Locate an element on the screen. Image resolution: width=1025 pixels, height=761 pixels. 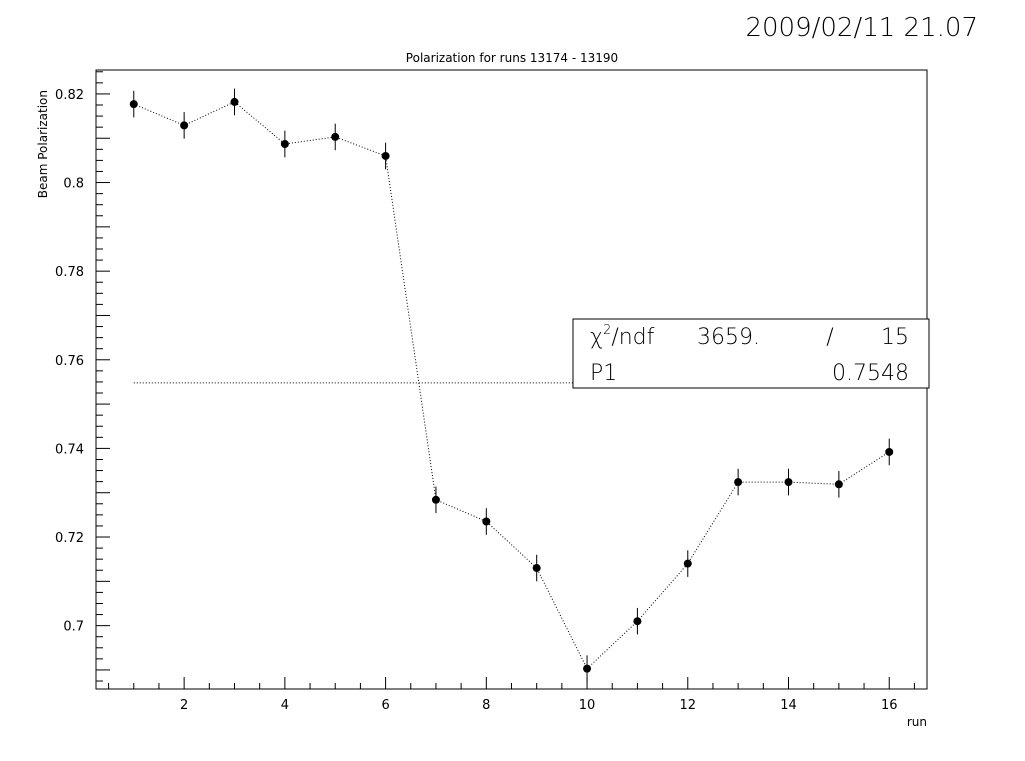
y-tick-label: 0.74 is located at coordinates (69, 449).